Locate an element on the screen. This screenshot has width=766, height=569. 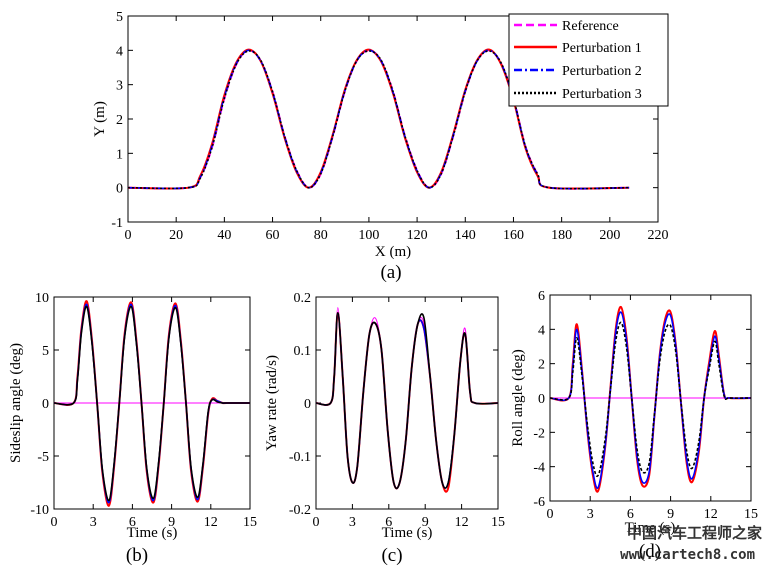
panel-a-xtick-label: 80 is located at coordinates (321, 235).